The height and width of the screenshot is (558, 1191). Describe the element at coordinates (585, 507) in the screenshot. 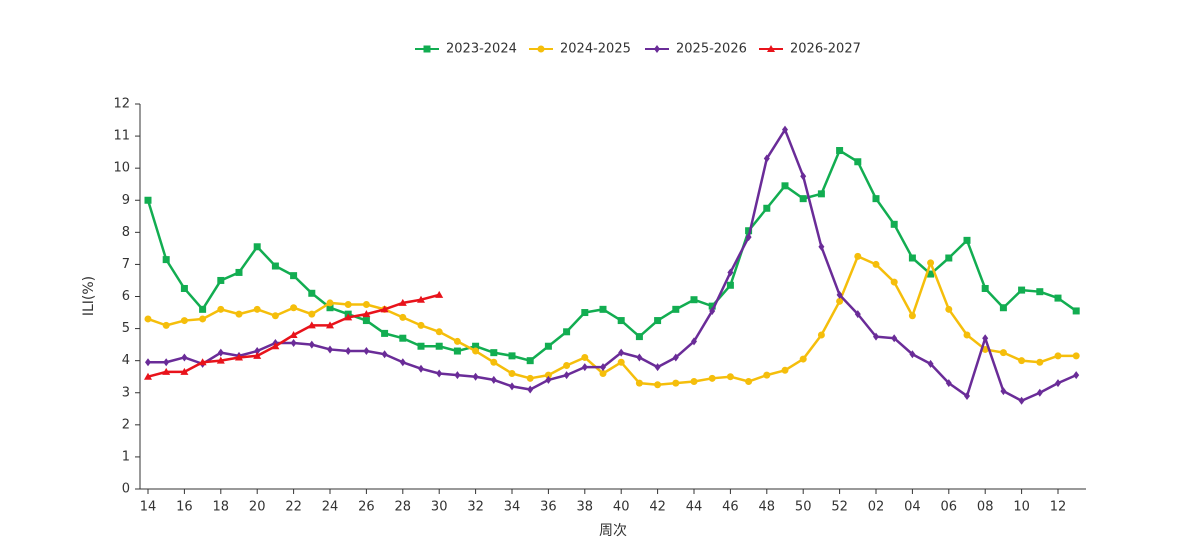

I see `x-tick-label: 38` at that location.